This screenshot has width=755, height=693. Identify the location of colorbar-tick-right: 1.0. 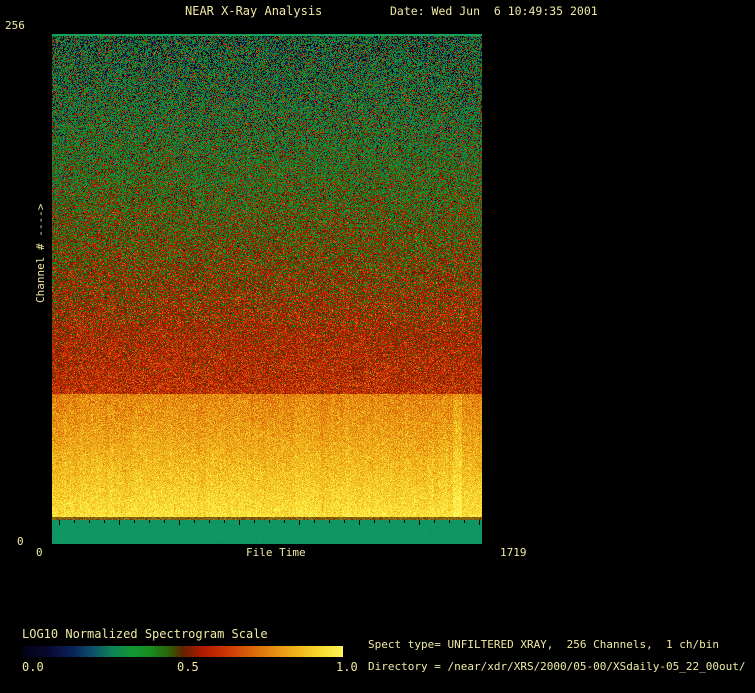
(347, 667).